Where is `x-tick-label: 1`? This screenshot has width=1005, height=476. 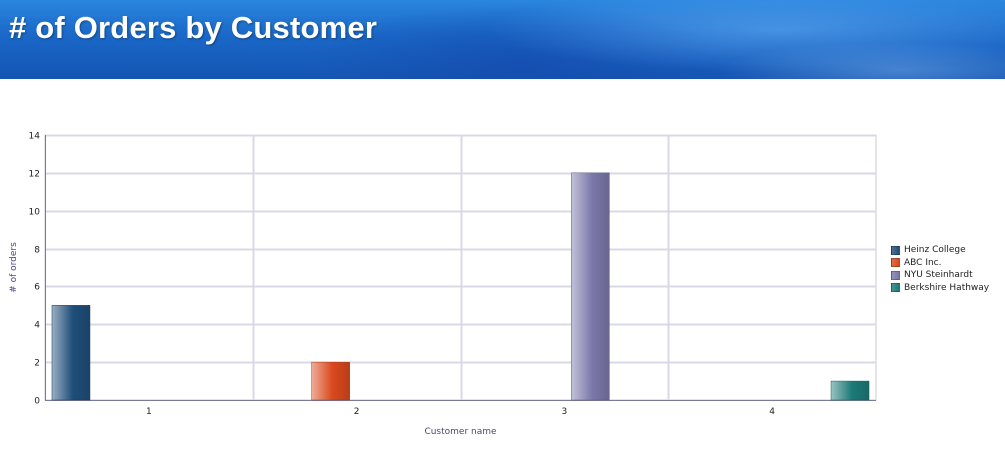
x-tick-label: 1 is located at coordinates (149, 412).